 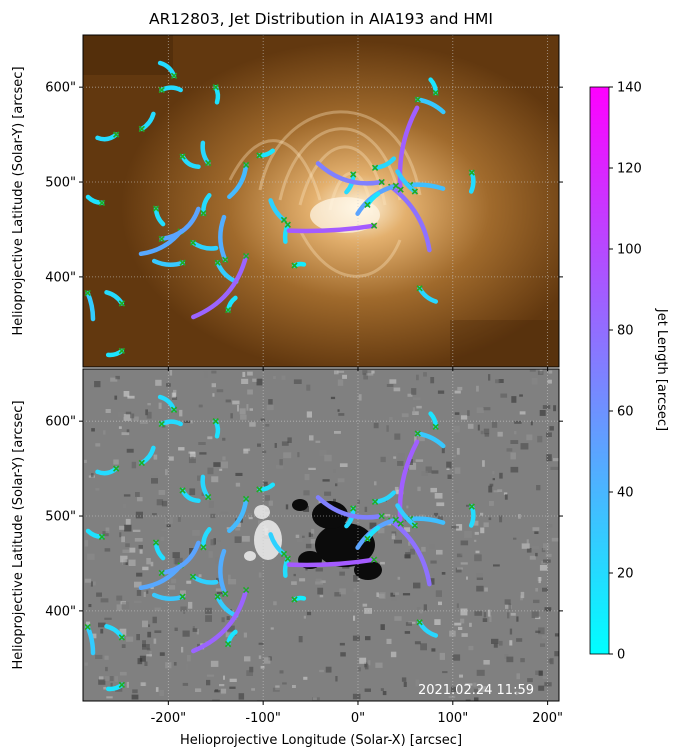 I want to click on x-tick-label-4: 200", so click(x=547, y=718).